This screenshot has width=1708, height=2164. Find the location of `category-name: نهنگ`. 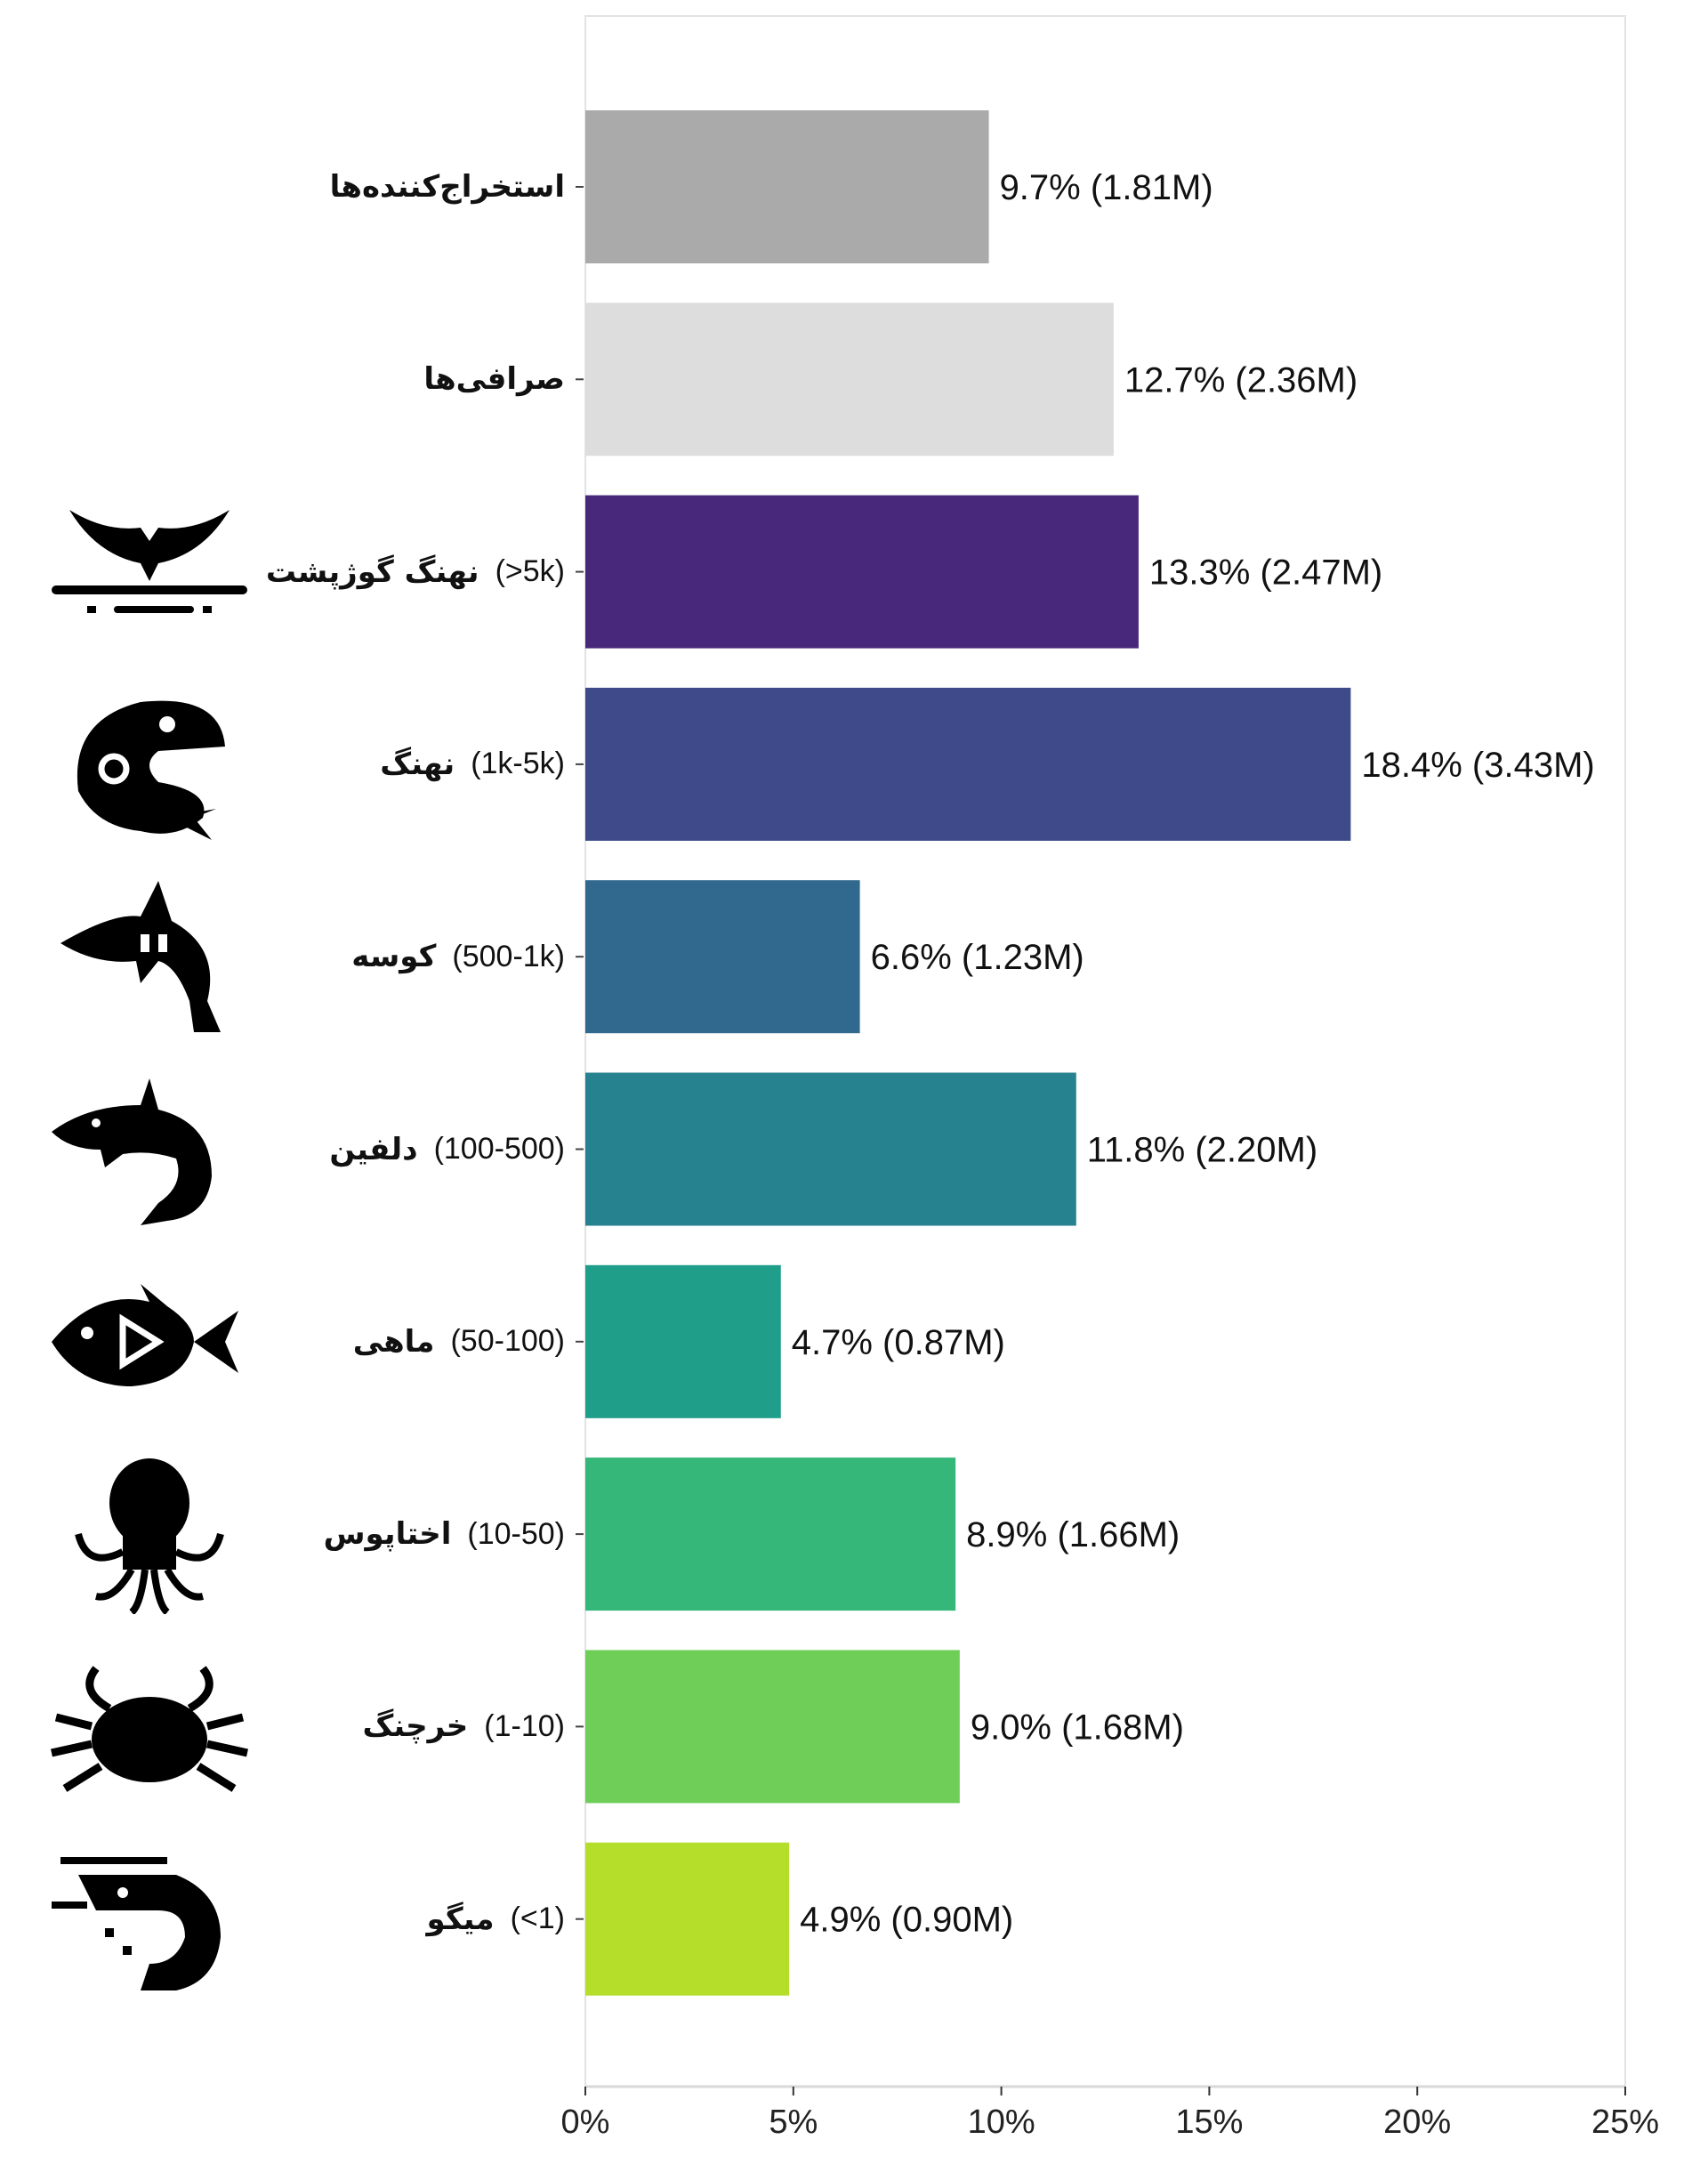

category-name: نهنگ is located at coordinates (417, 764).